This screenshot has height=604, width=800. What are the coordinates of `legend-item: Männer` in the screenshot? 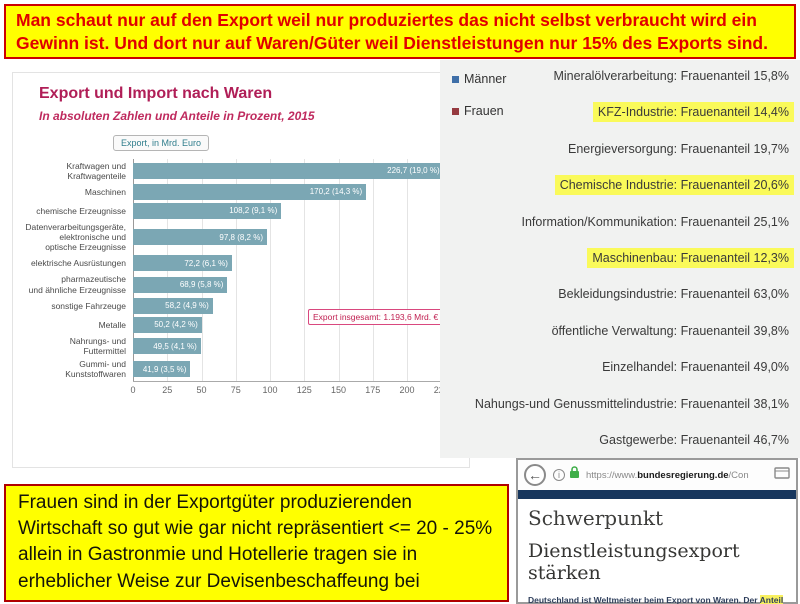 It's located at (479, 79).